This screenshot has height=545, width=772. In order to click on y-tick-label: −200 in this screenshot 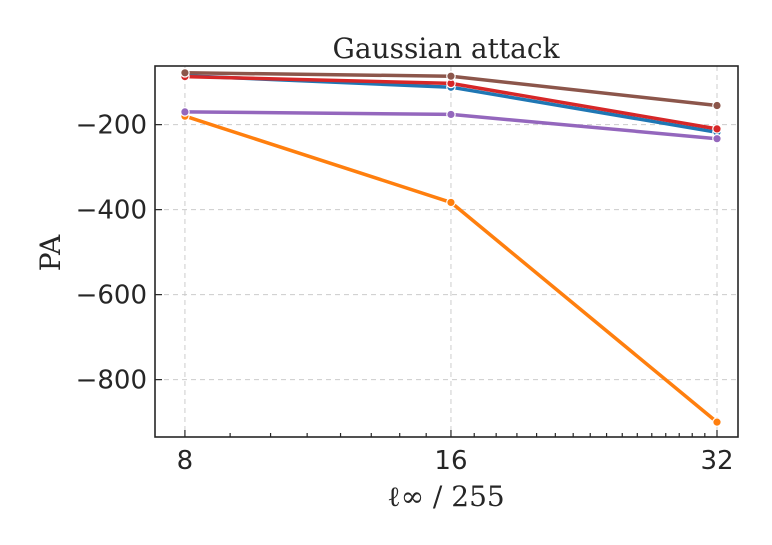, I will do `click(111, 126)`.